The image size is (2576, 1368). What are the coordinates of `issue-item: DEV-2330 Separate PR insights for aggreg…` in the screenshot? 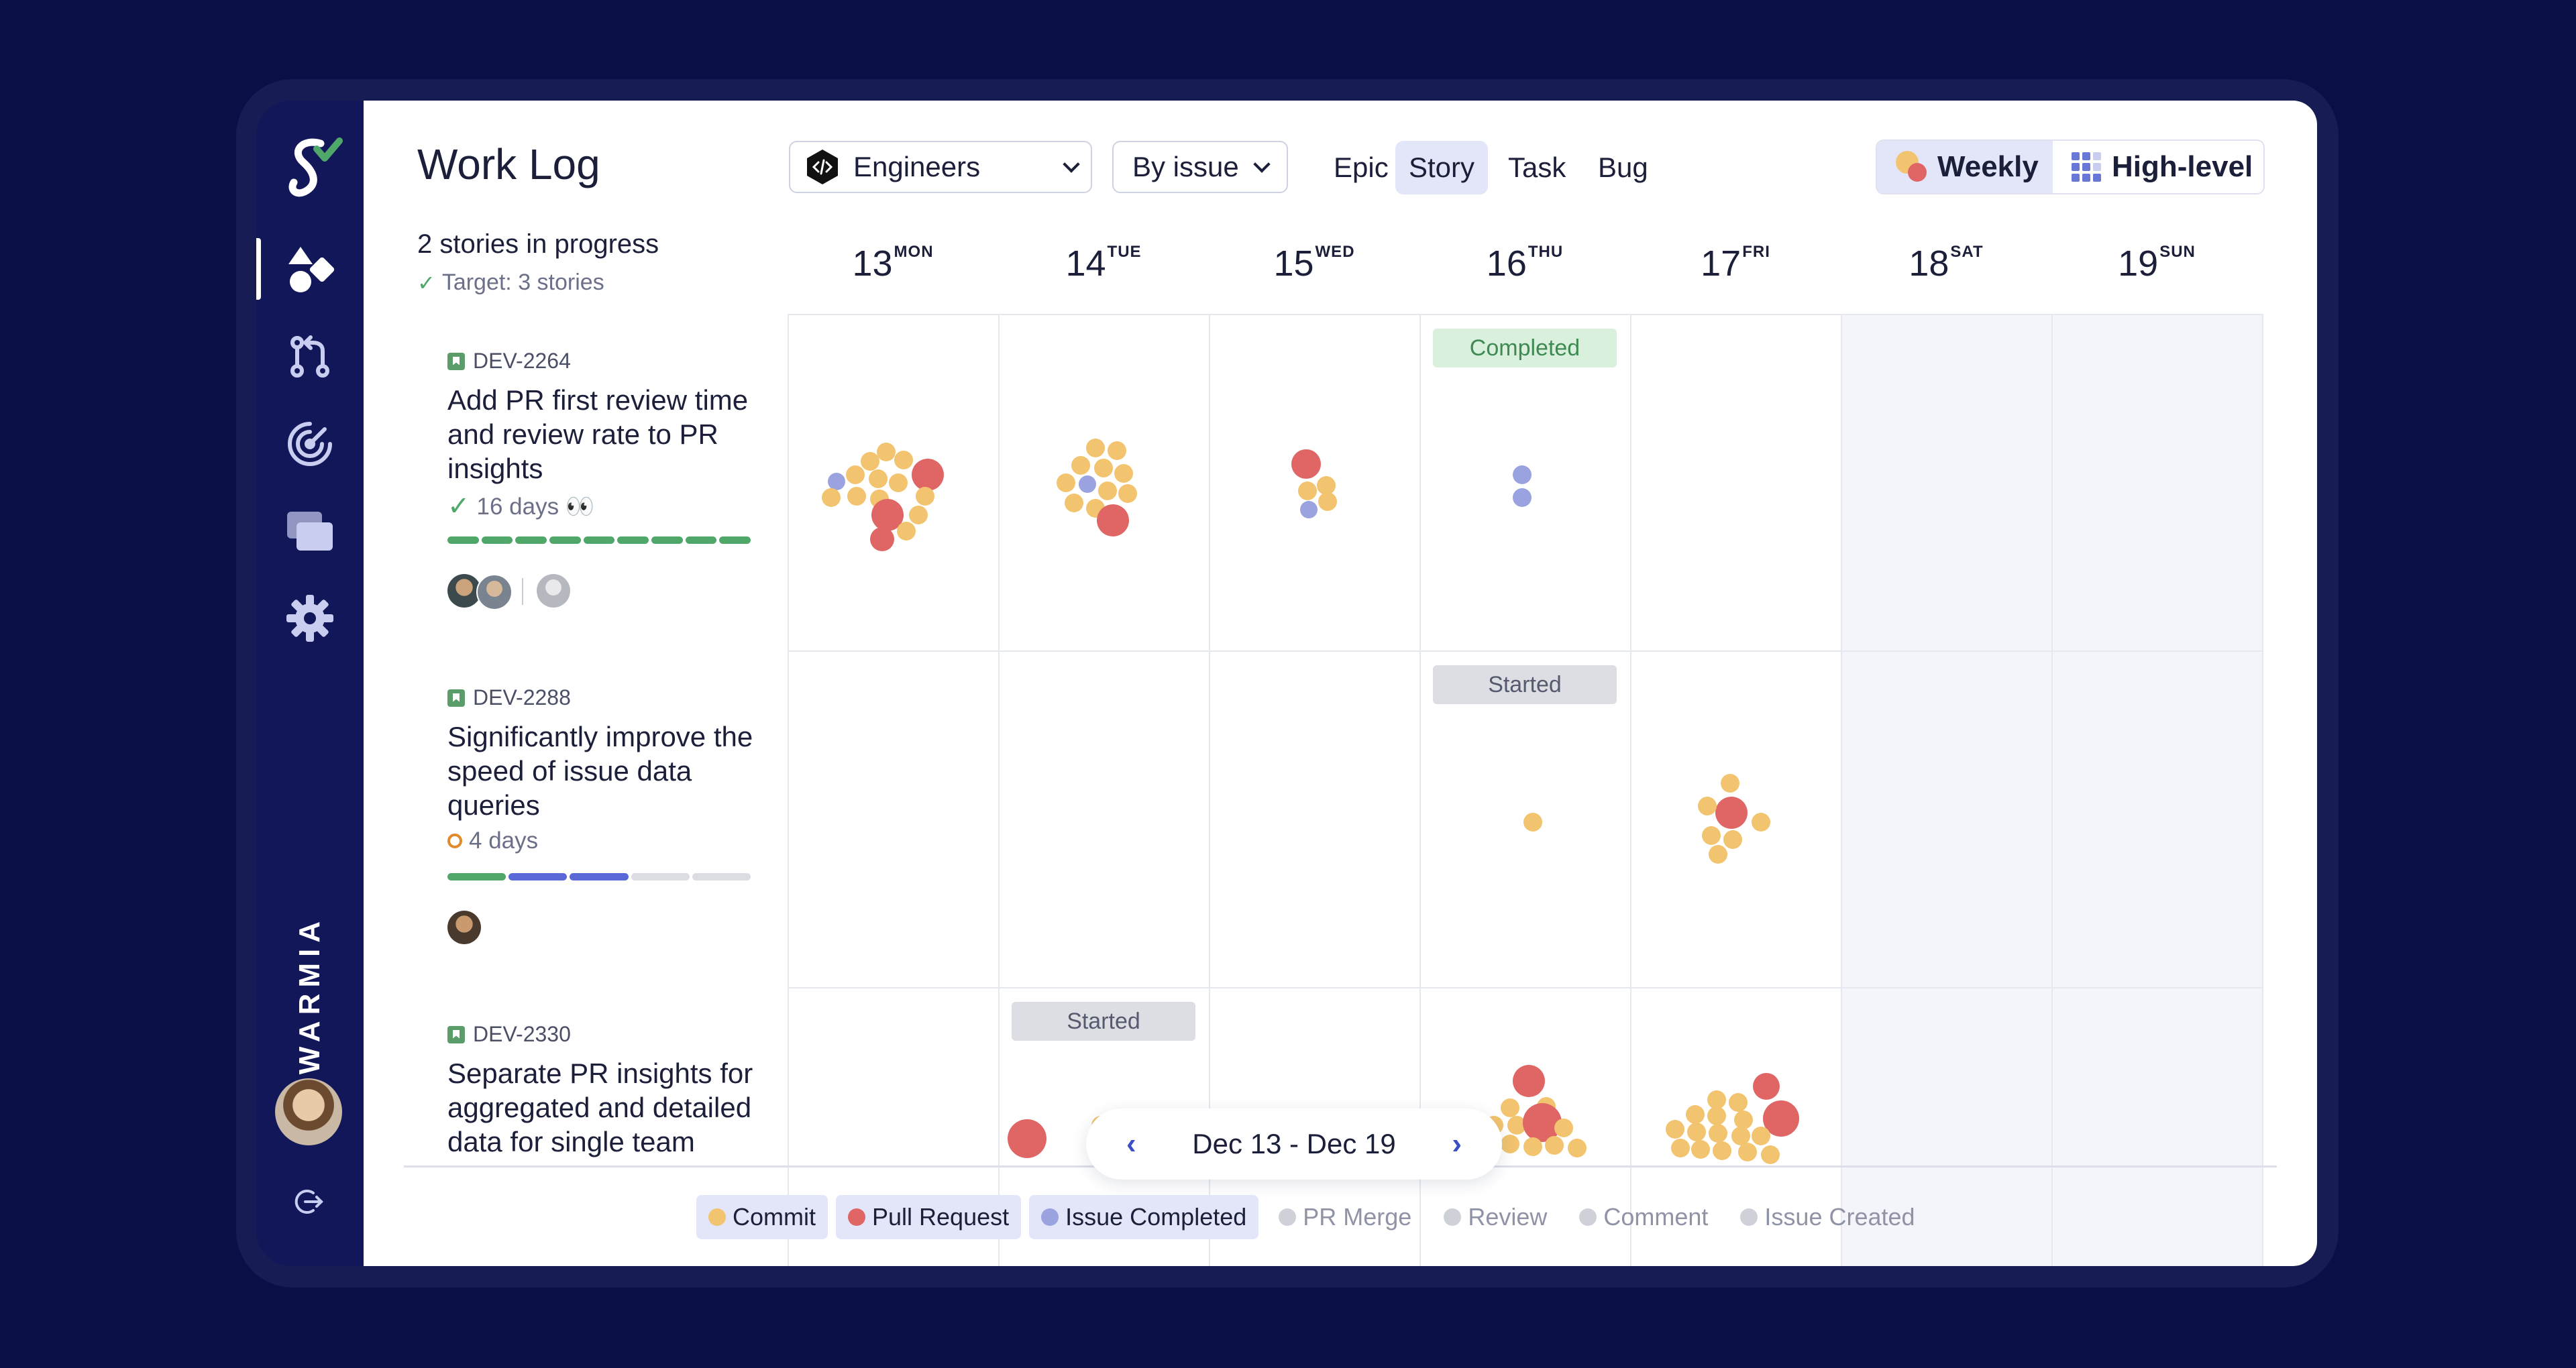 It's located at (601, 1090).